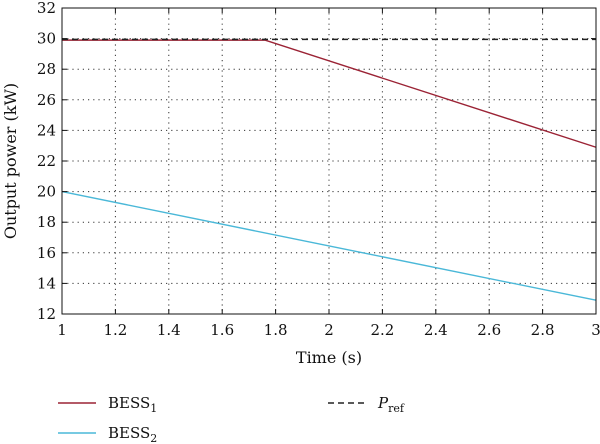  Describe the element at coordinates (46, 8) in the screenshot. I see `y-tick-label: 32` at that location.